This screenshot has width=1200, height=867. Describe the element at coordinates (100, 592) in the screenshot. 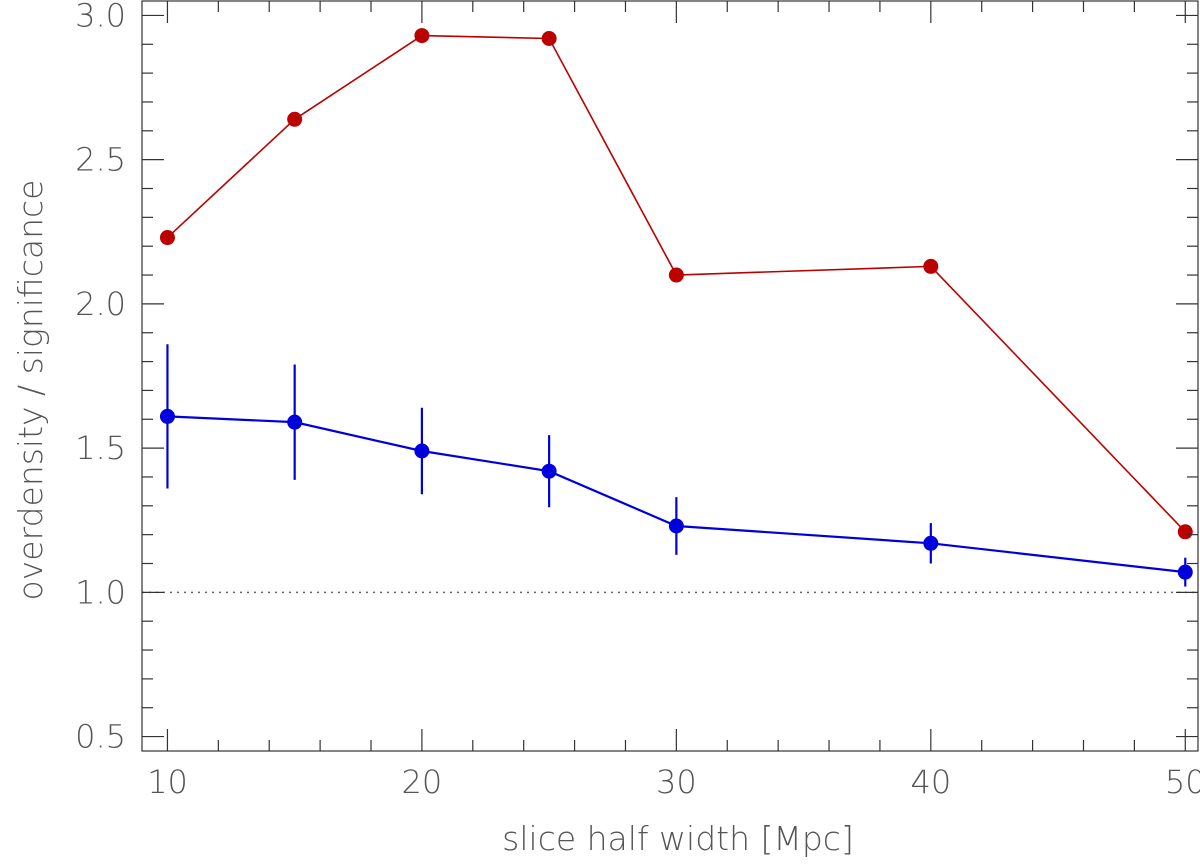

I see `y-tick-label: 1.0` at that location.